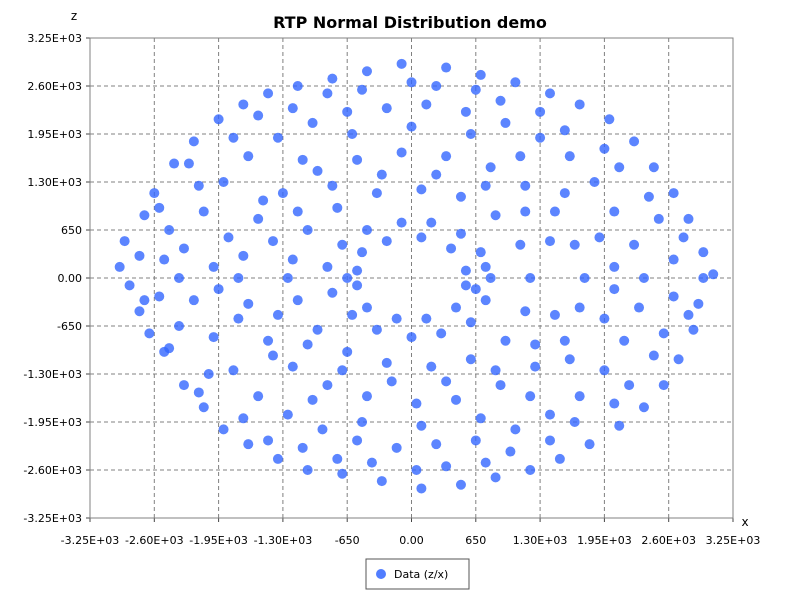 The width and height of the screenshot is (800, 604). I want to click on x-tick-label: 650, so click(475, 540).